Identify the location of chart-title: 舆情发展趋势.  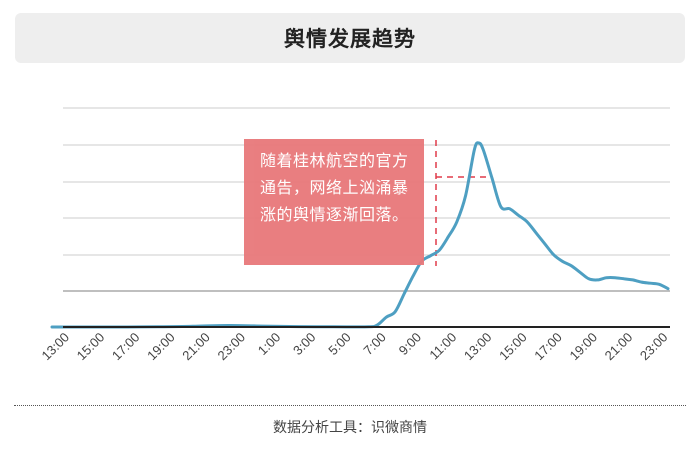
(350, 39).